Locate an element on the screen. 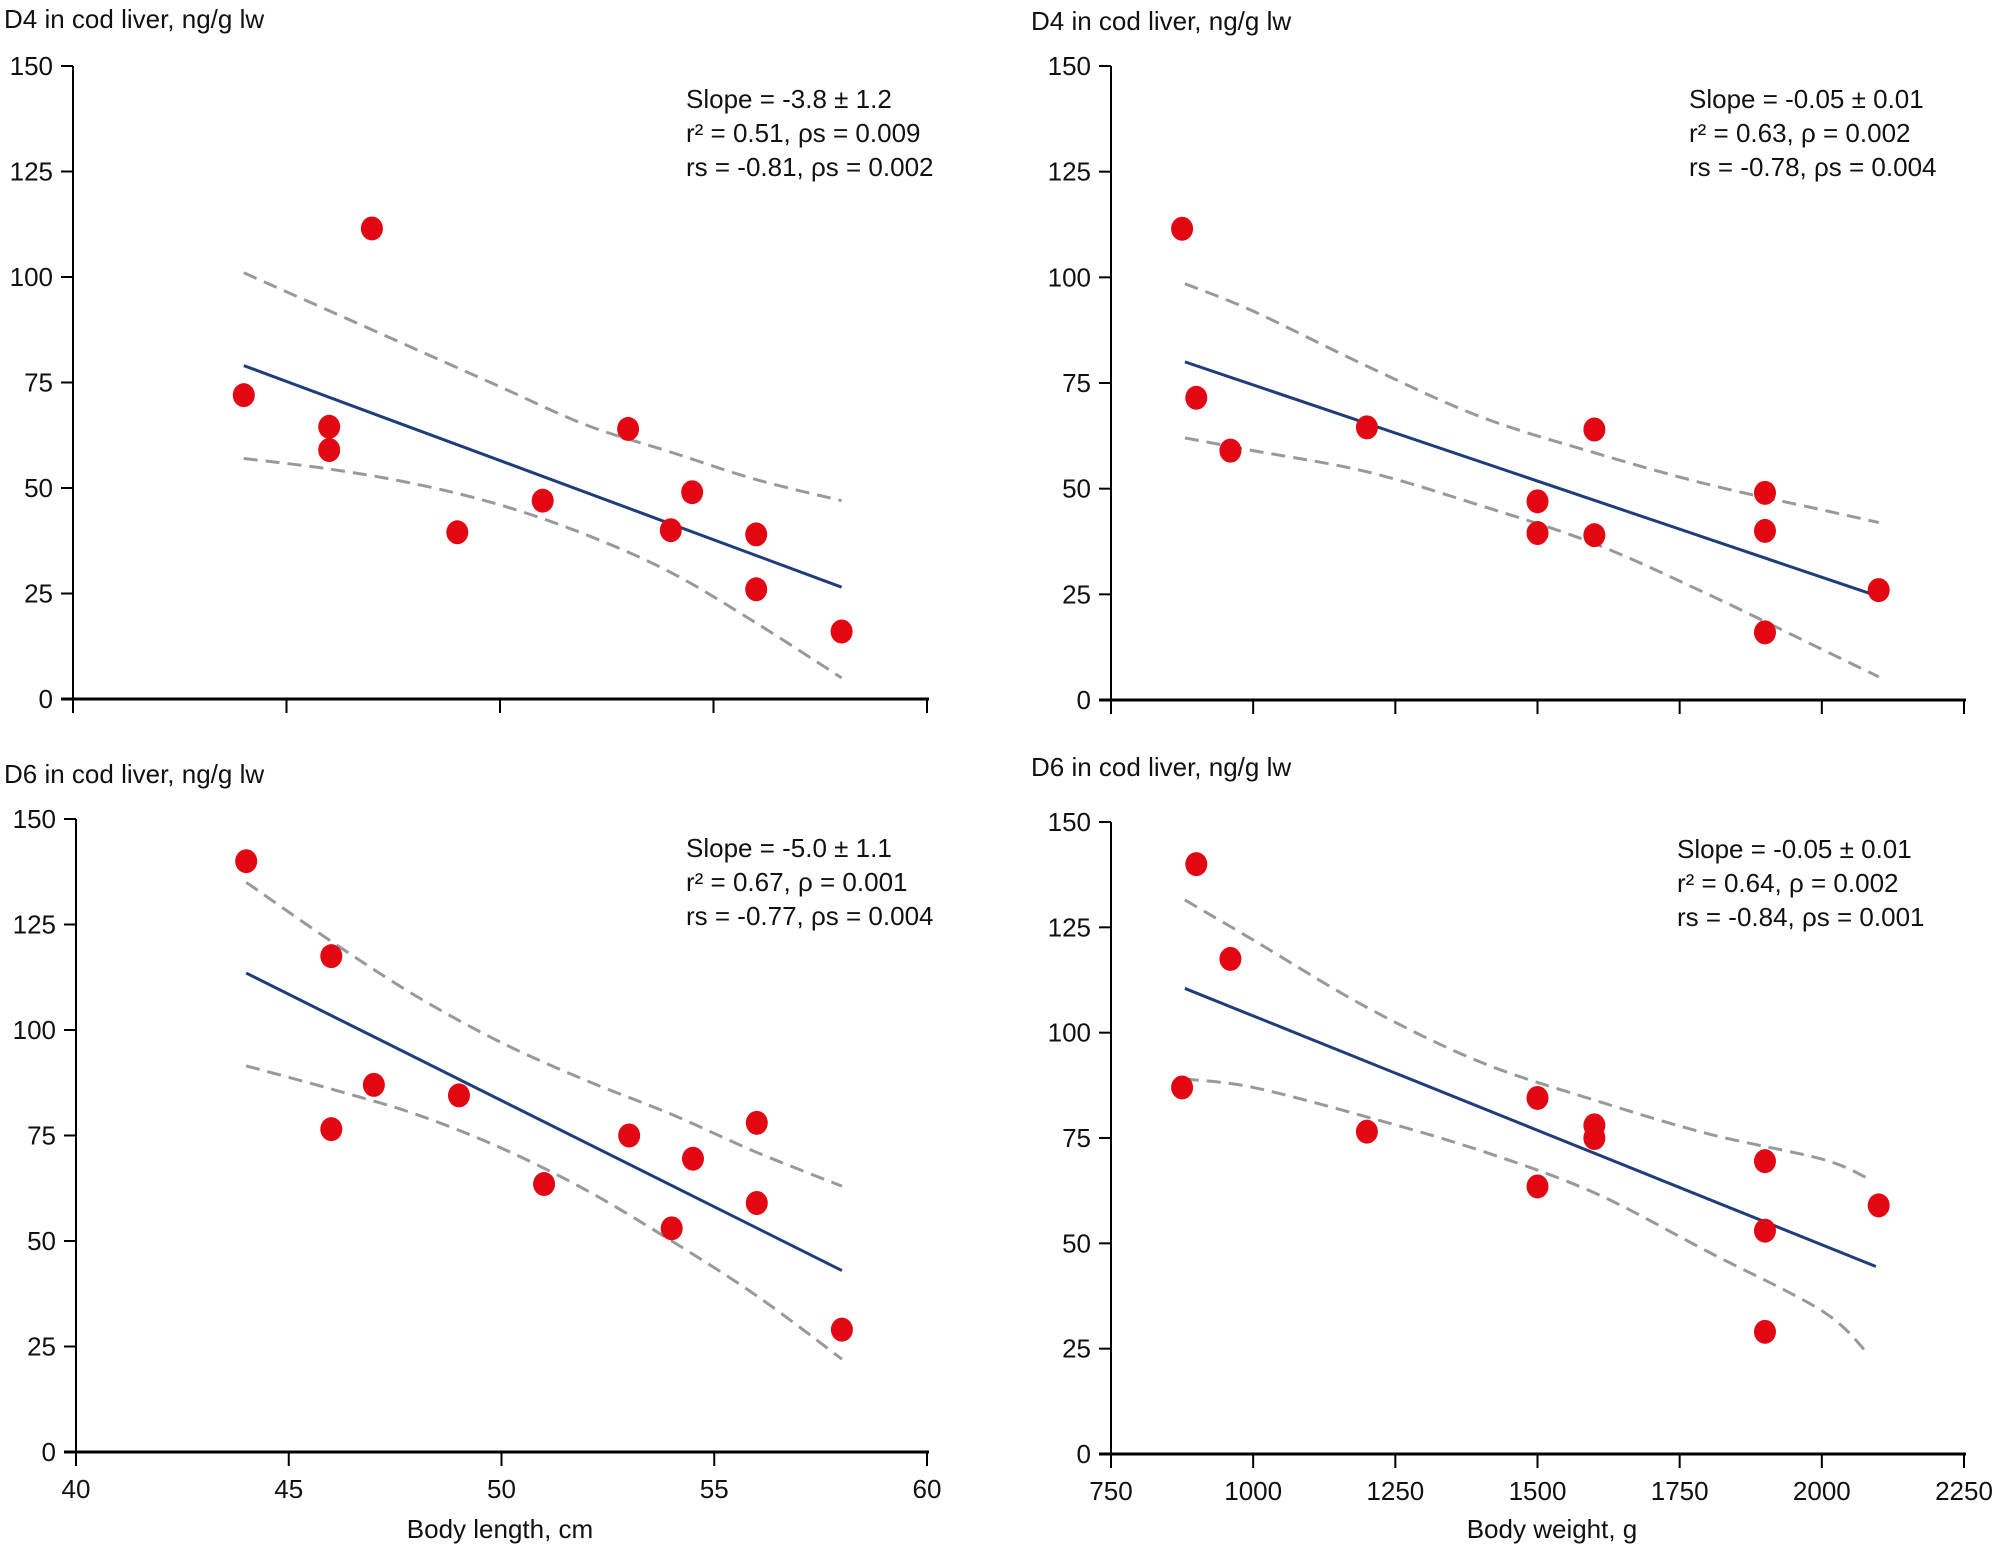  panel-title: D6 in cod liver, ng/g lw is located at coordinates (134, 774).